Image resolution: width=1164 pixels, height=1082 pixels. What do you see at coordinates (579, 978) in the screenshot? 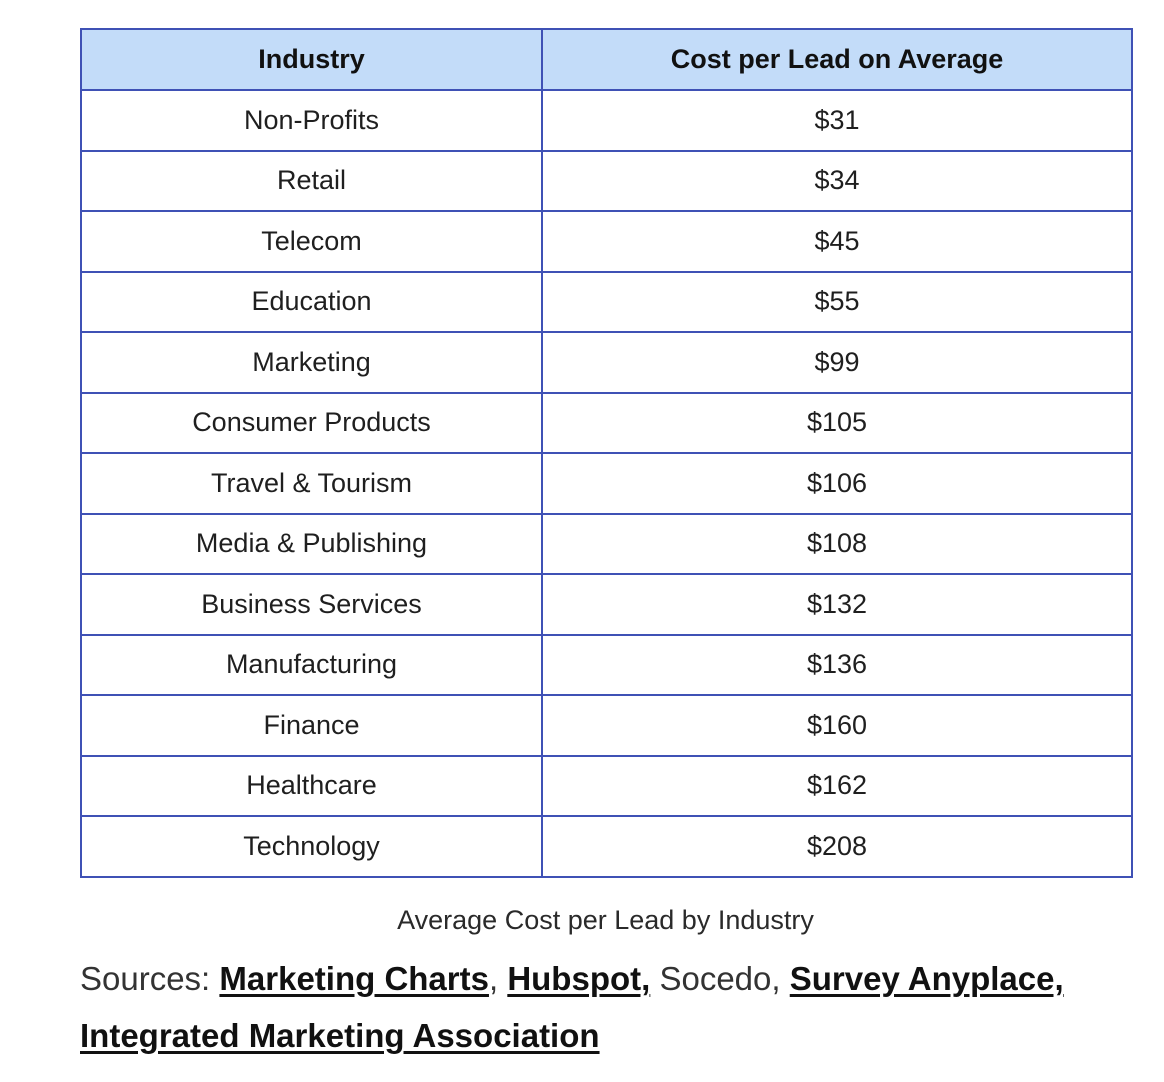
I see `source-link-hubspot: Hubspot,` at bounding box center [579, 978].